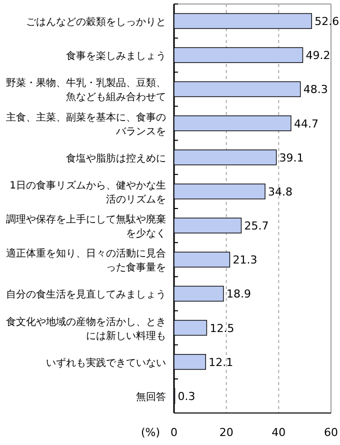 The width and height of the screenshot is (340, 445). Describe the element at coordinates (291, 157) in the screenshot. I see `data-label: 39.1` at that location.